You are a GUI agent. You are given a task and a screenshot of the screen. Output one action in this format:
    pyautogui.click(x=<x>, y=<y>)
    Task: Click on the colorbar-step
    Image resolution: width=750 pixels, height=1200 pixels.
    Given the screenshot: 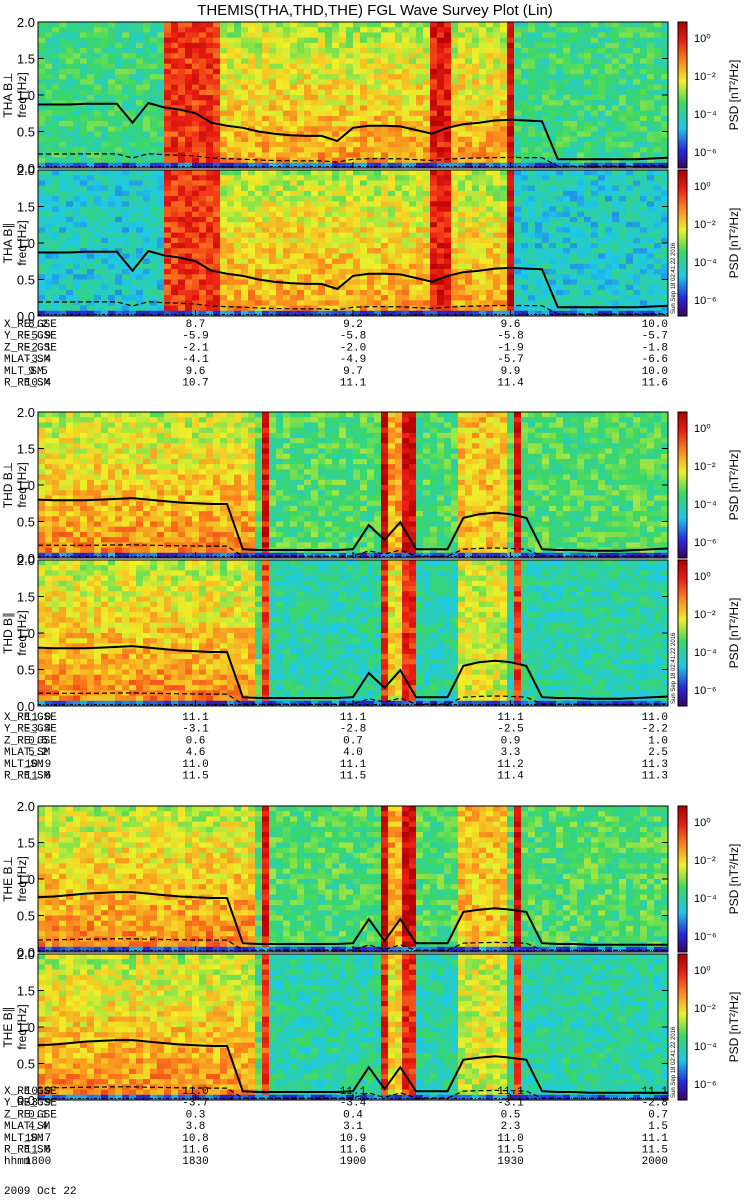 What is the action you would take?
    pyautogui.click(x=682, y=92)
    